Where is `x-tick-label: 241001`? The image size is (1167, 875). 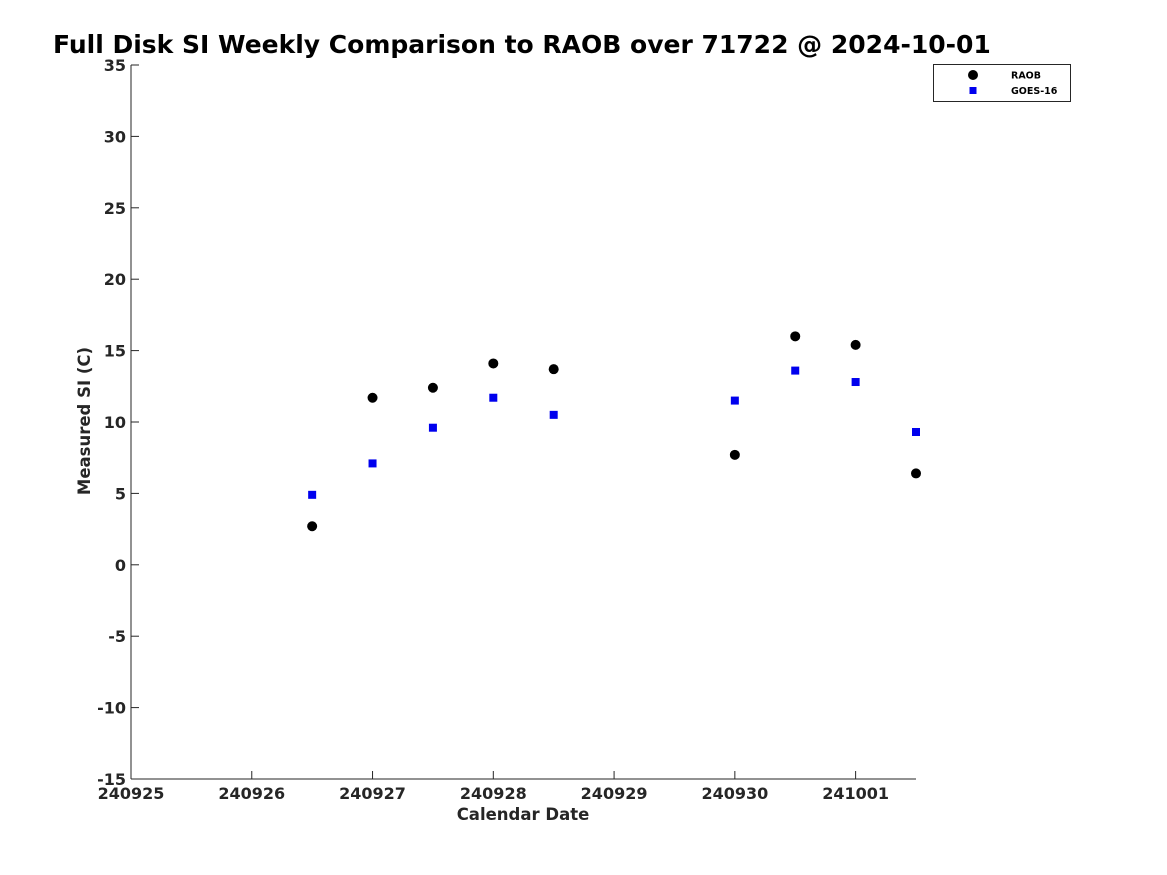
x-tick-label: 241001 is located at coordinates (855, 793).